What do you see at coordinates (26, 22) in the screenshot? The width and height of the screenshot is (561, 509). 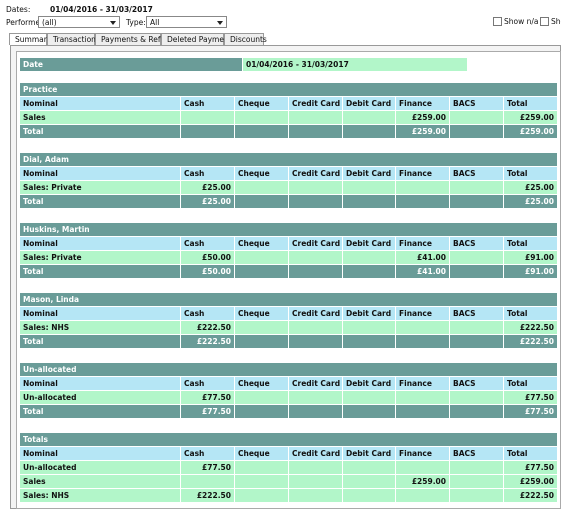 I see `performer-label: Performer:` at bounding box center [26, 22].